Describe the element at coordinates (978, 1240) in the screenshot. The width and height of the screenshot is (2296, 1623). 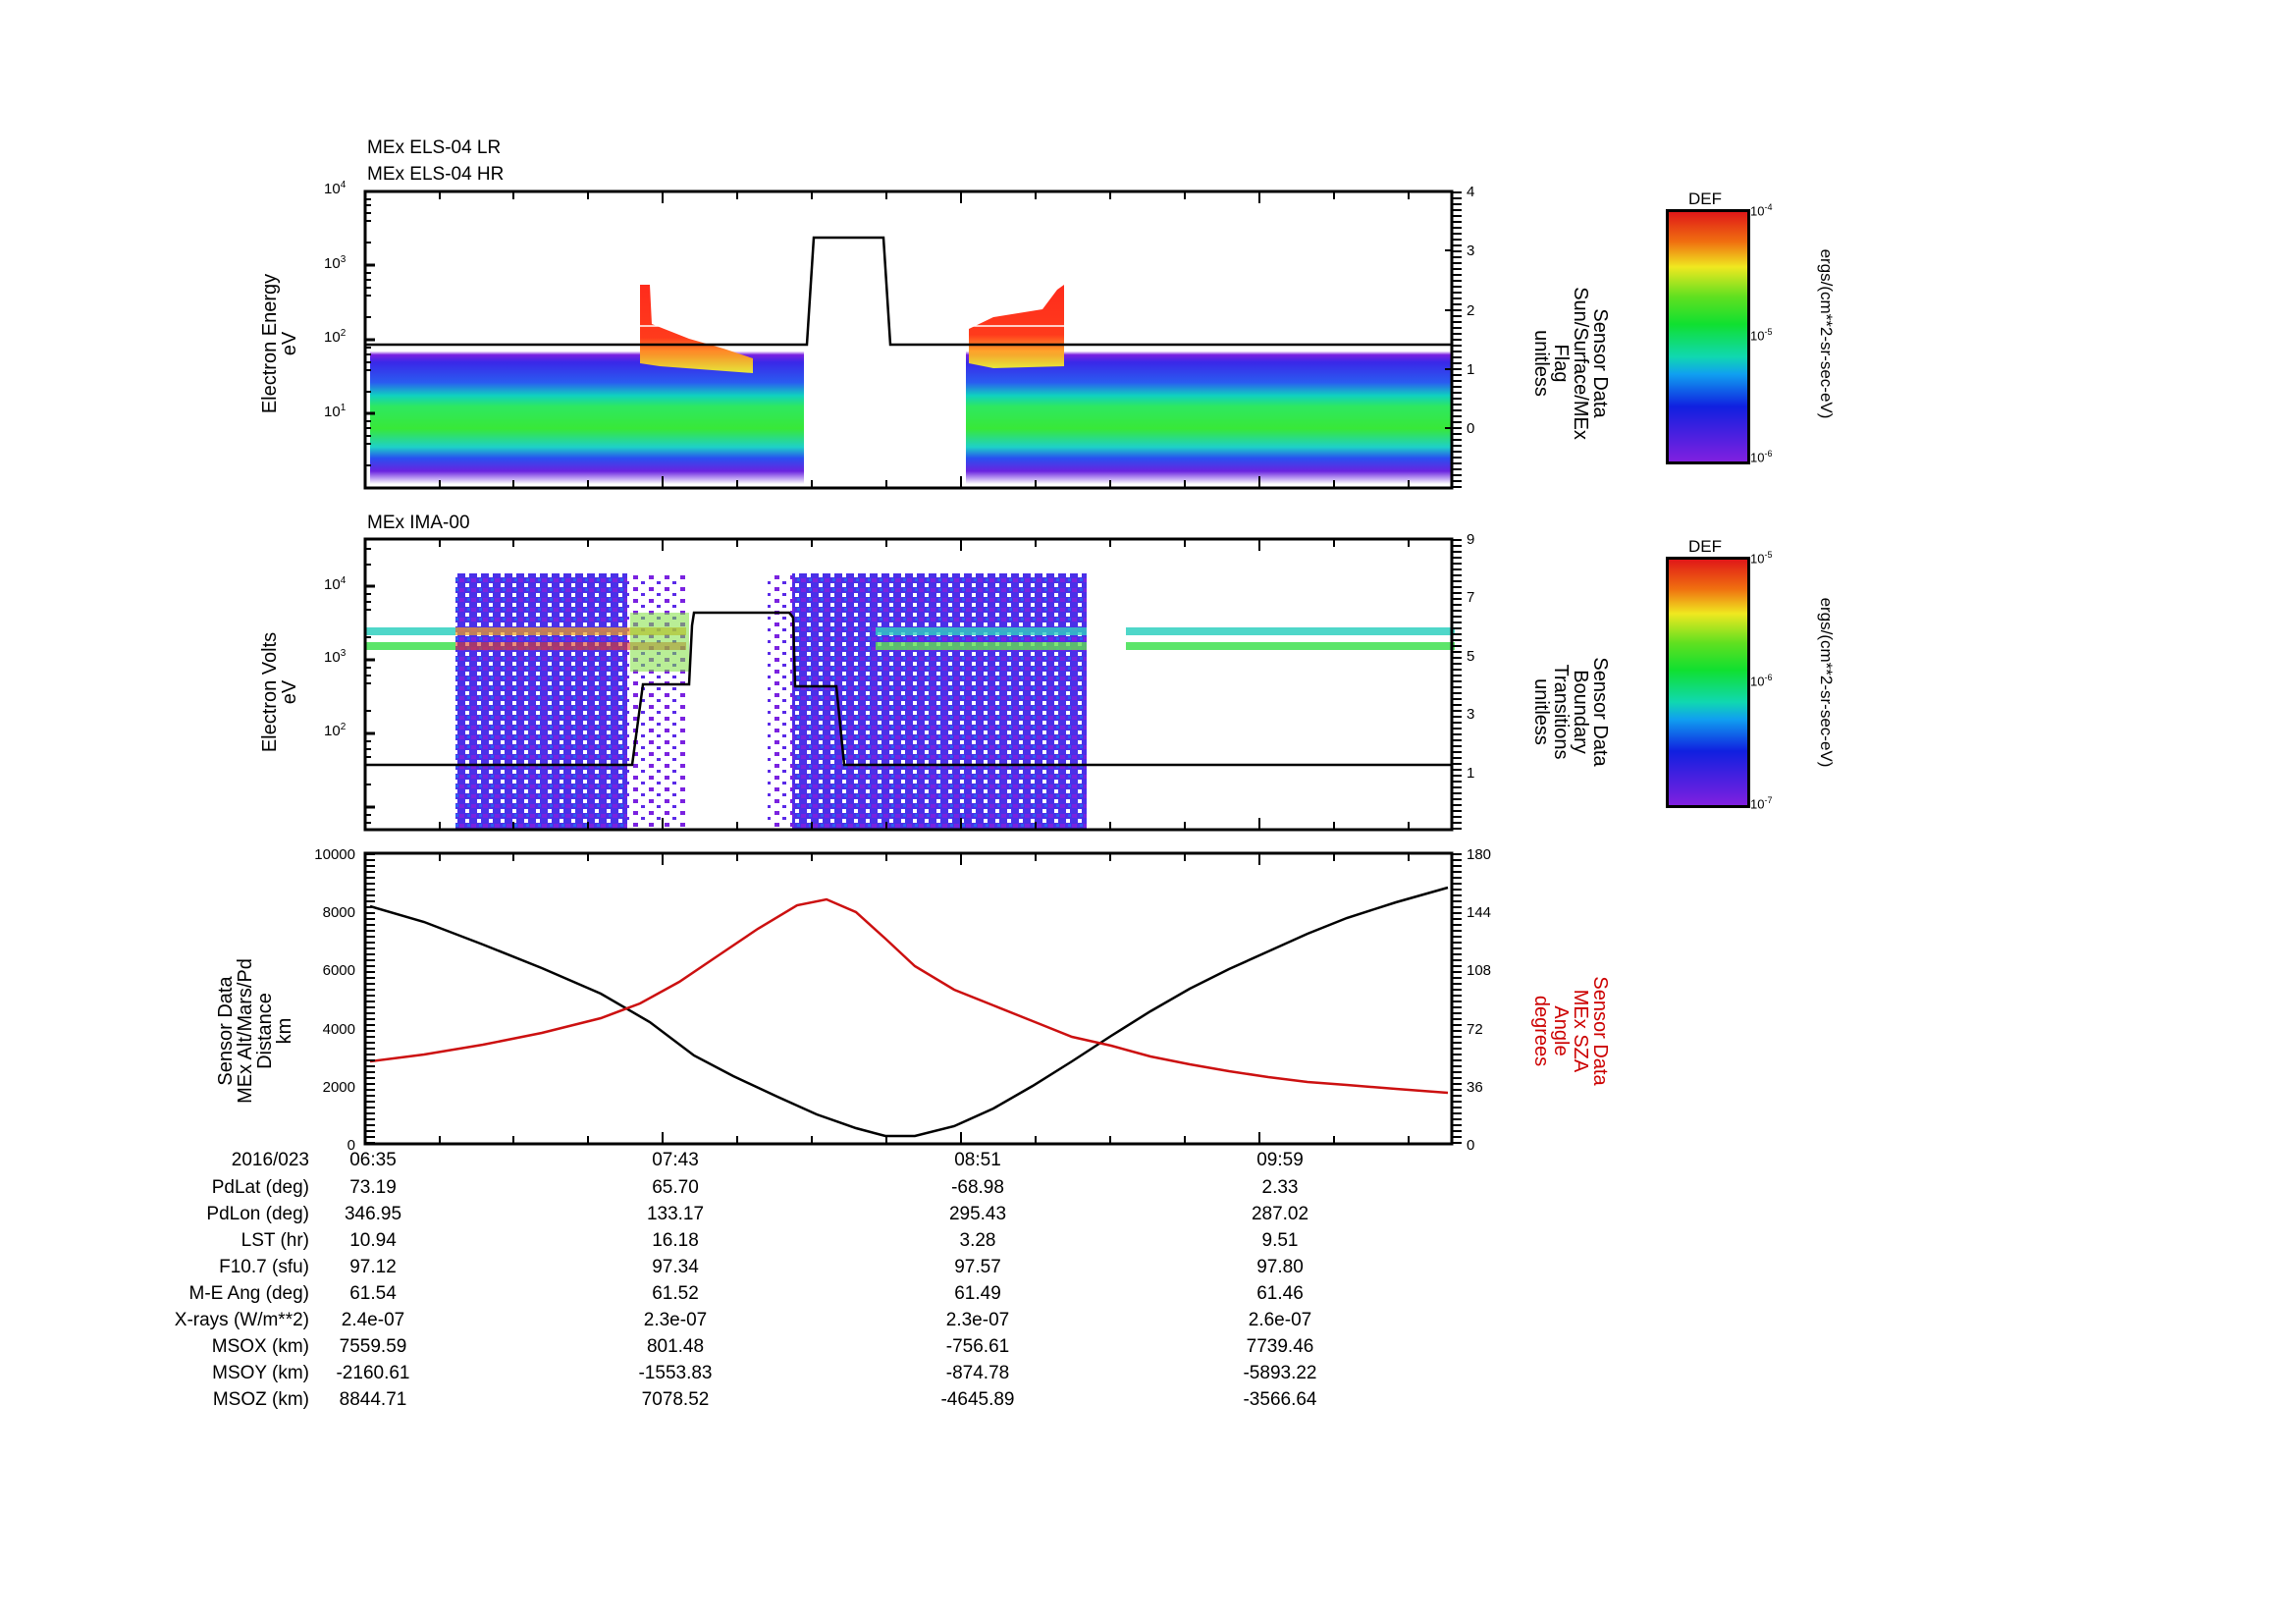
I see `table-cell: 3.28` at that location.